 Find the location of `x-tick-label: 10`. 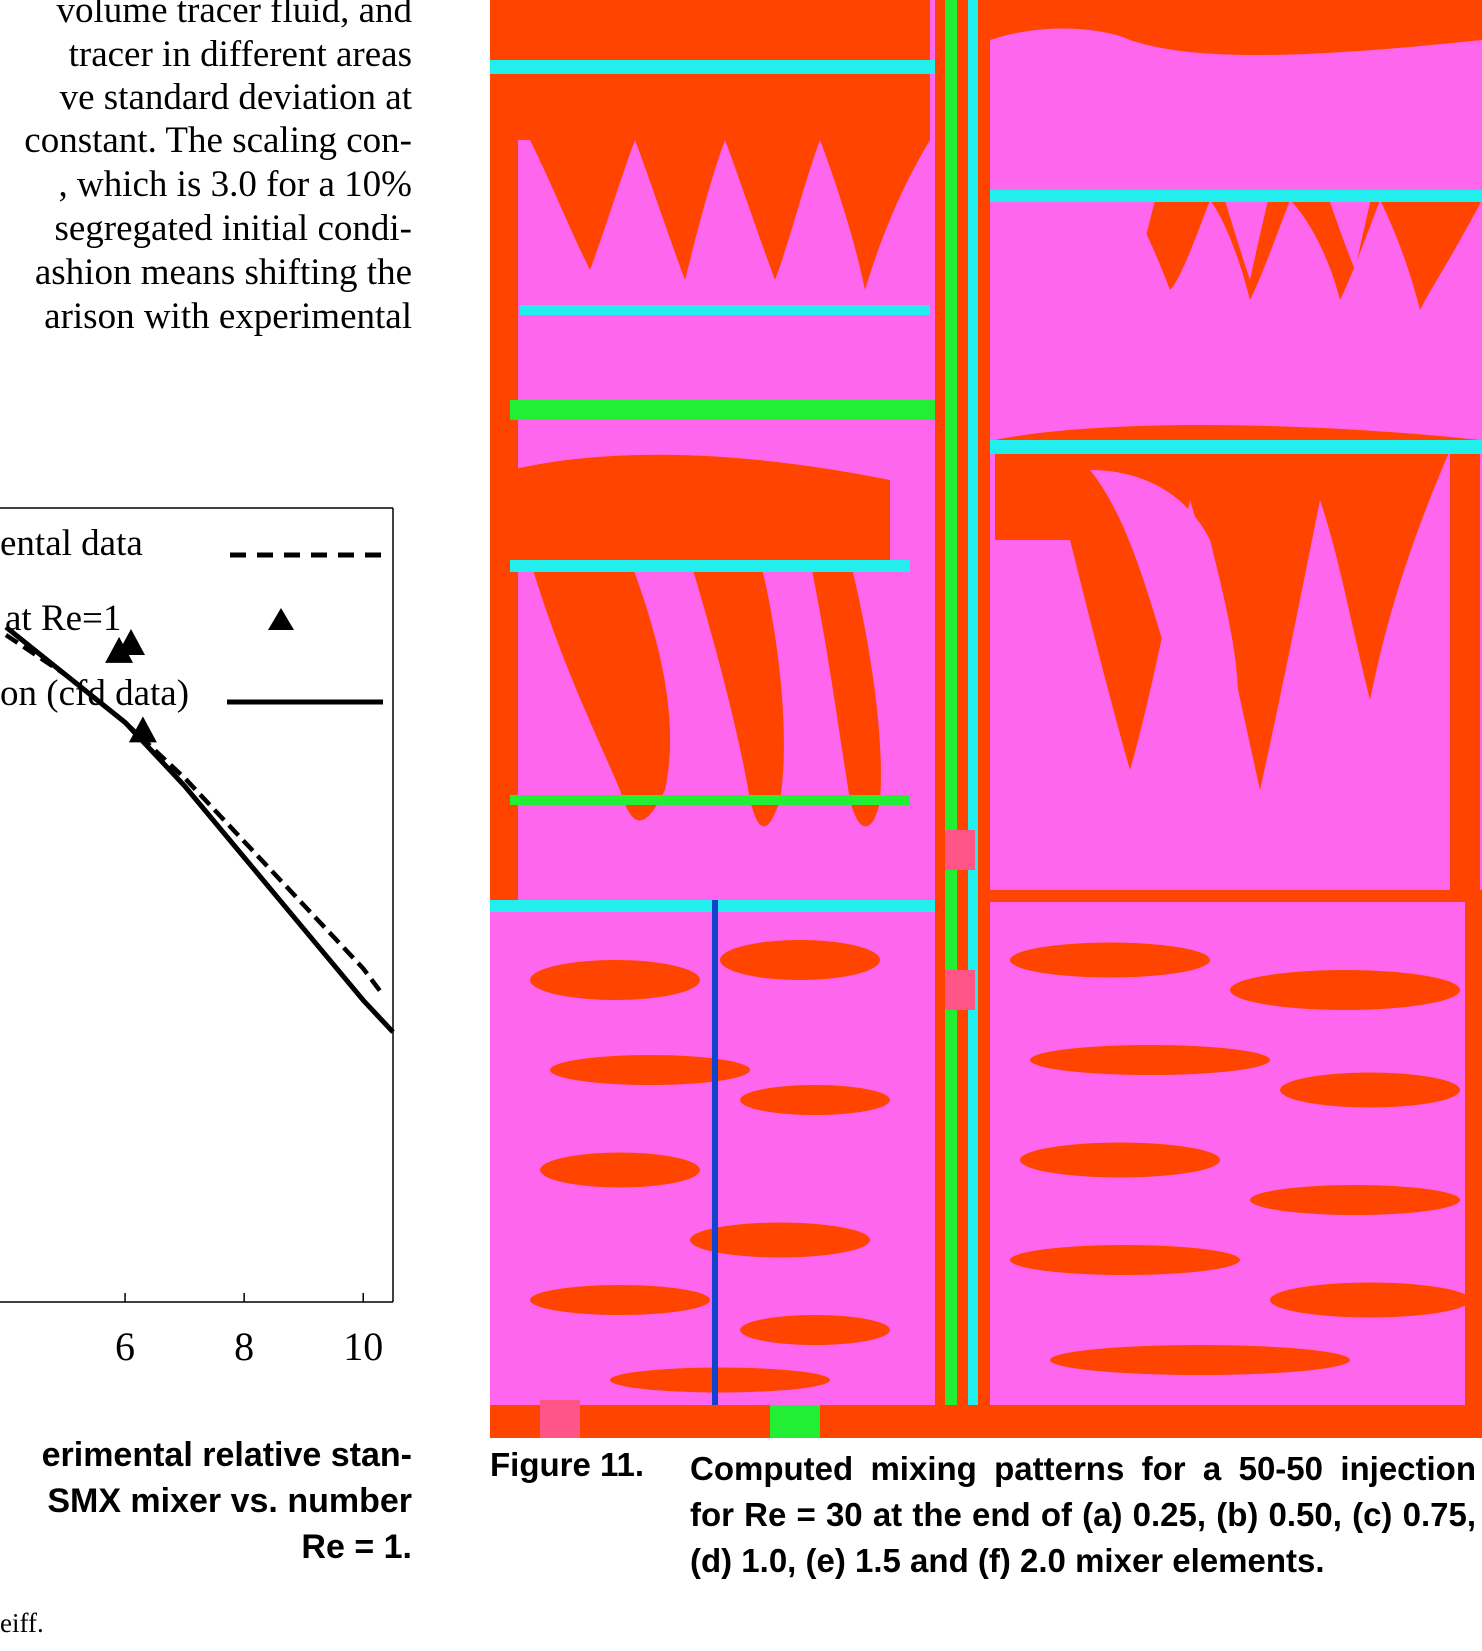

x-tick-label: 10 is located at coordinates (363, 1346).